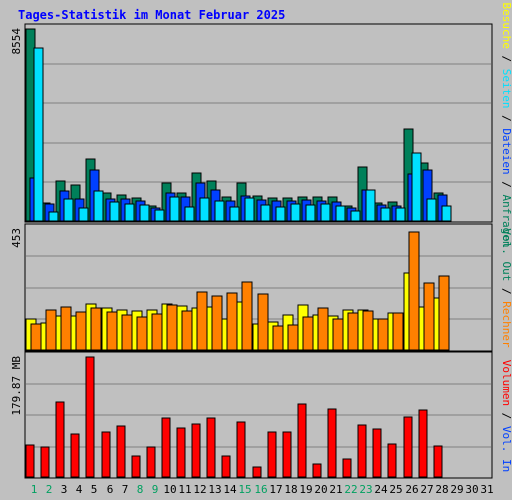 The width and height of the screenshot is (512, 500). What do you see at coordinates (426, 489) in the screenshot?
I see `x-tick-label-day-27: 27` at bounding box center [426, 489].